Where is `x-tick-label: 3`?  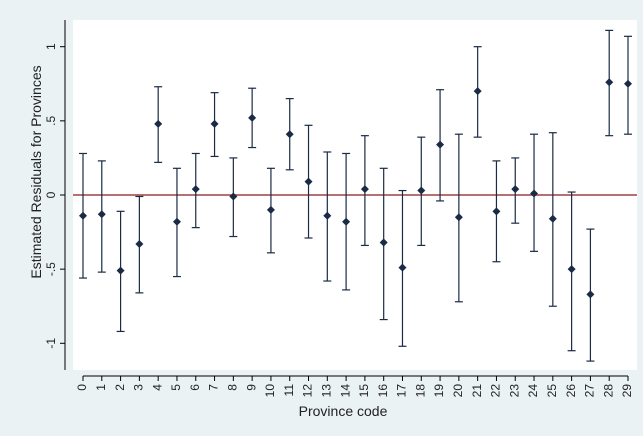
x-tick-label: 3 is located at coordinates (139, 387).